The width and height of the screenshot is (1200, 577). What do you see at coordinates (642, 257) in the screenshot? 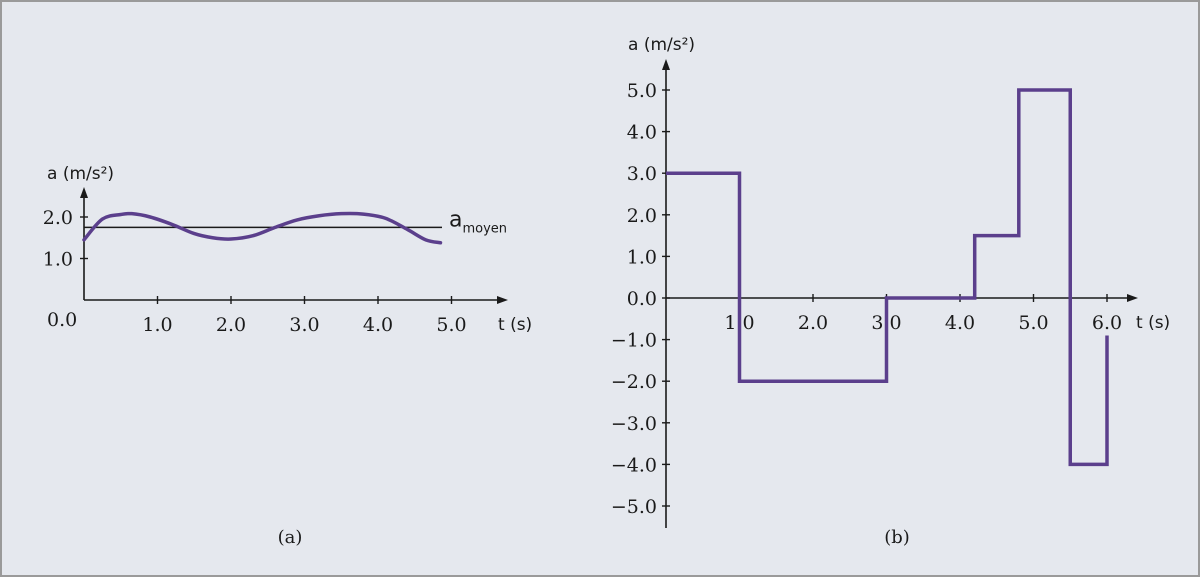
I see `y-tick-label-b: 1.0` at bounding box center [642, 257].